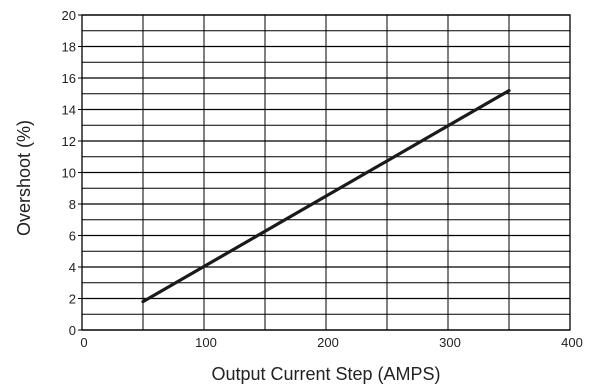 This screenshot has width=589, height=391. I want to click on y-tick-label: 18, so click(69, 47).